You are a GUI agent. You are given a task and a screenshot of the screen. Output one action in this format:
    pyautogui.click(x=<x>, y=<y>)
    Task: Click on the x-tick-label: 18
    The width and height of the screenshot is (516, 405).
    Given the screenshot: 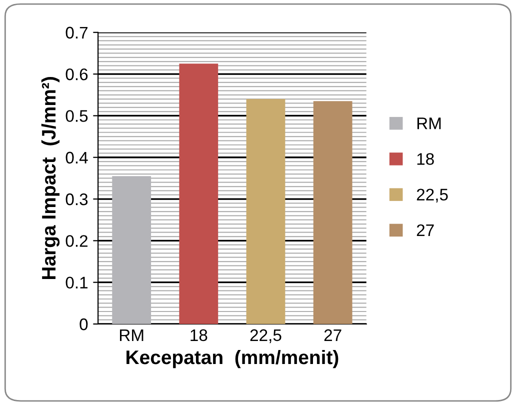 What is the action you would take?
    pyautogui.click(x=199, y=335)
    